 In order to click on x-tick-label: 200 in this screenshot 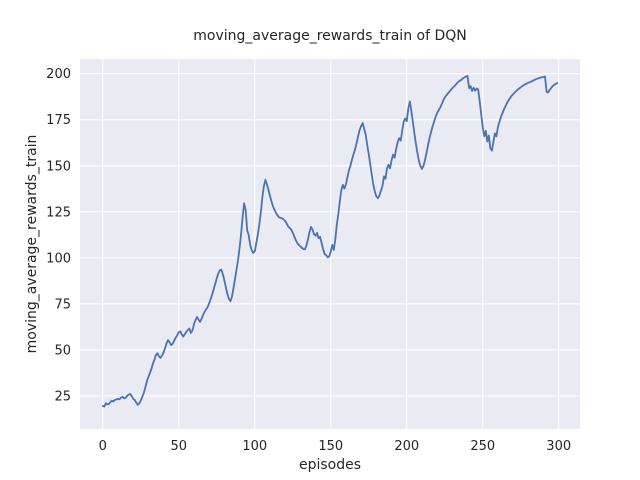, I will do `click(406, 446)`.